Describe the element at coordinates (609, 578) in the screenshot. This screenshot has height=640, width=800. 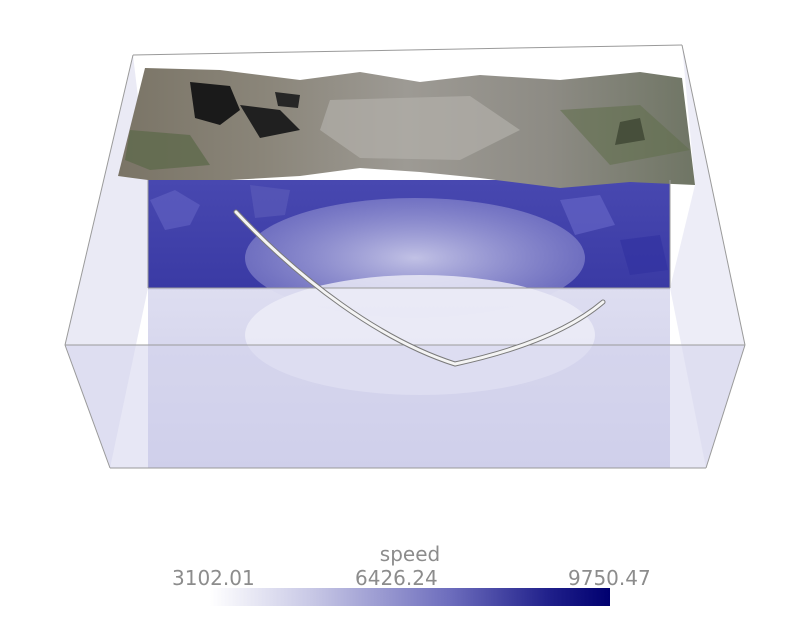
I see `colorbar-max-label: 9750.47` at that location.